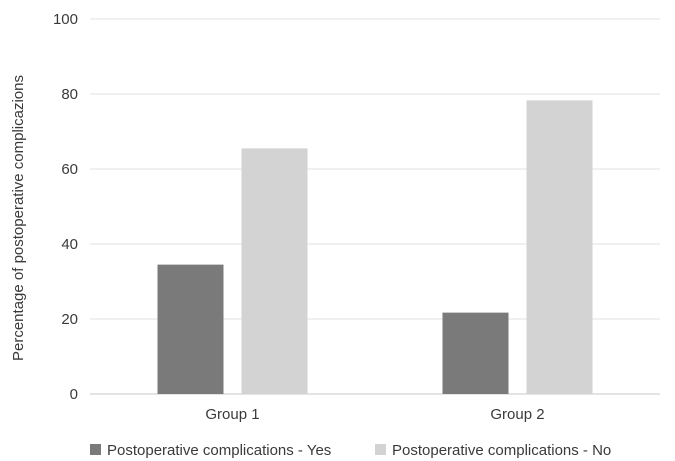  Describe the element at coordinates (65, 19) in the screenshot. I see `y-tick-label: 100` at that location.